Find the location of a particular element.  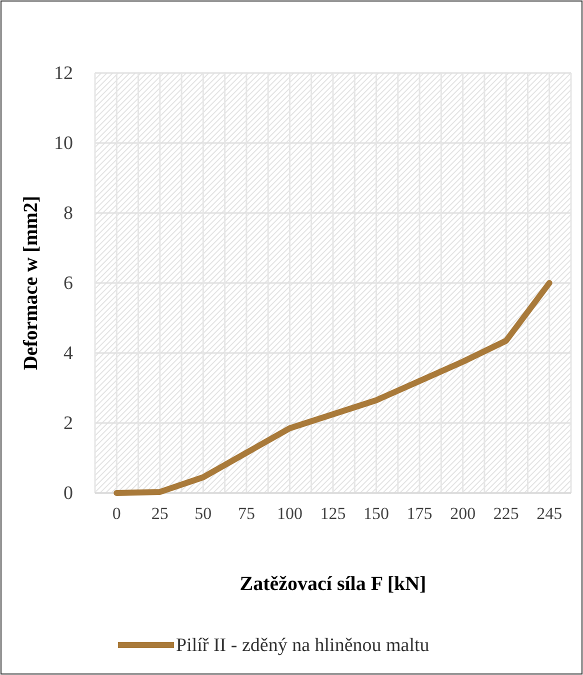

x-tick-label: 50 is located at coordinates (203, 514).